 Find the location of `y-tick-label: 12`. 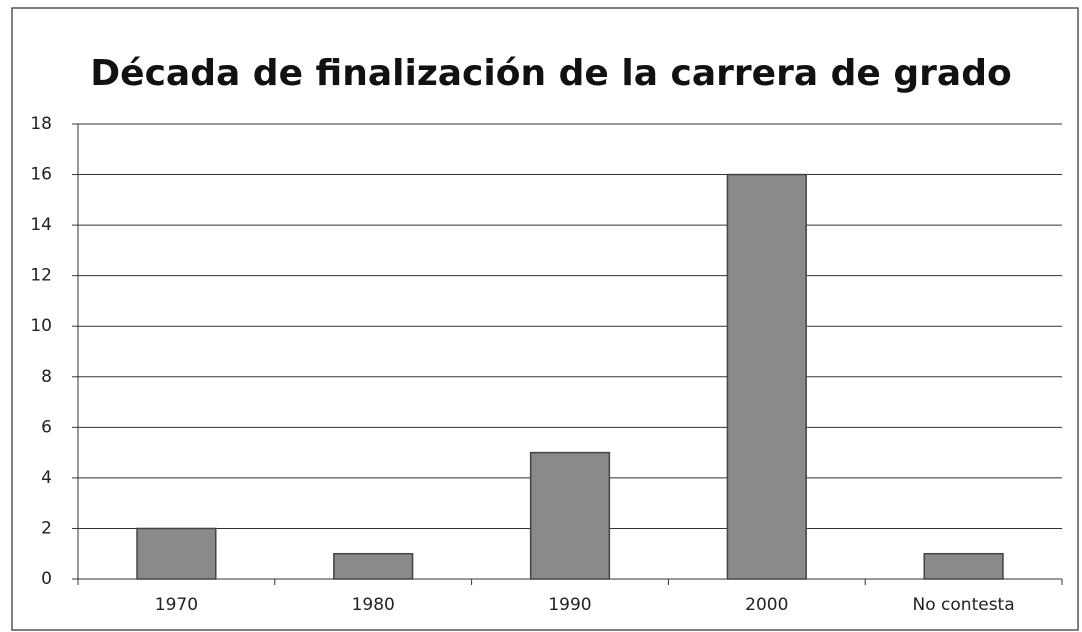

y-tick-label: 12 is located at coordinates (41, 276).